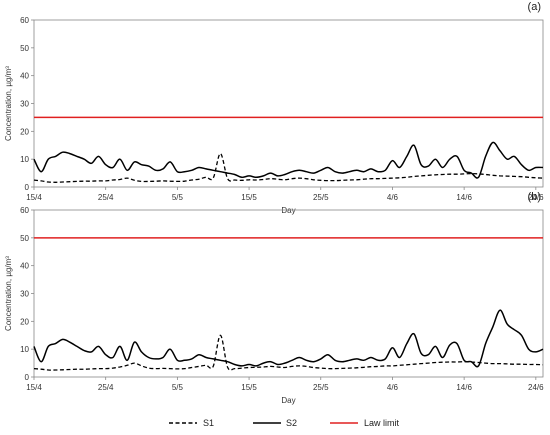  What do you see at coordinates (208, 423) in the screenshot?
I see `legend-label-s1: S1` at bounding box center [208, 423].